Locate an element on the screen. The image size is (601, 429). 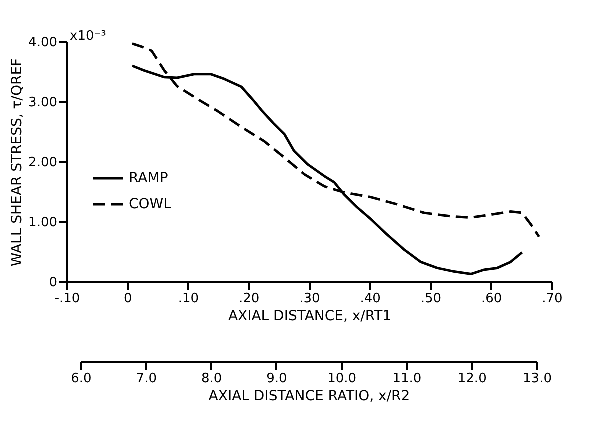
x-tick-label: .40 is located at coordinates (370, 299).